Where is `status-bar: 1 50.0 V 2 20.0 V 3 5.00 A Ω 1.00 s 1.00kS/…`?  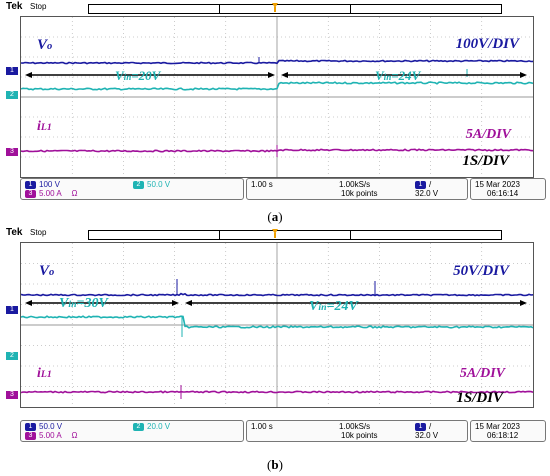
status-bar: 1 50.0 V 2 20.0 V 3 5.00 A Ω 1.00 s 1.00kS/… is located at coordinates (283, 431).